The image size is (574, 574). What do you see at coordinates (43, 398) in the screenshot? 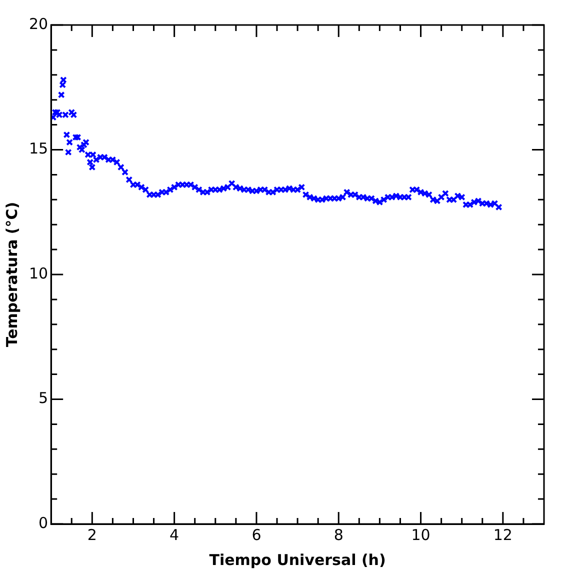
I see `y-tick-label: 5` at bounding box center [43, 398].